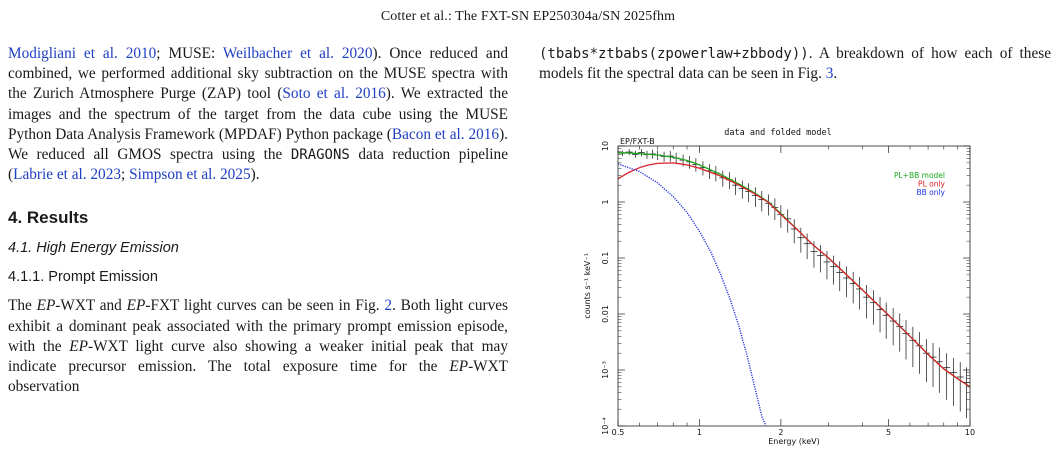 The image size is (1056, 465). I want to click on figure-ref-link: 2, so click(388, 306).